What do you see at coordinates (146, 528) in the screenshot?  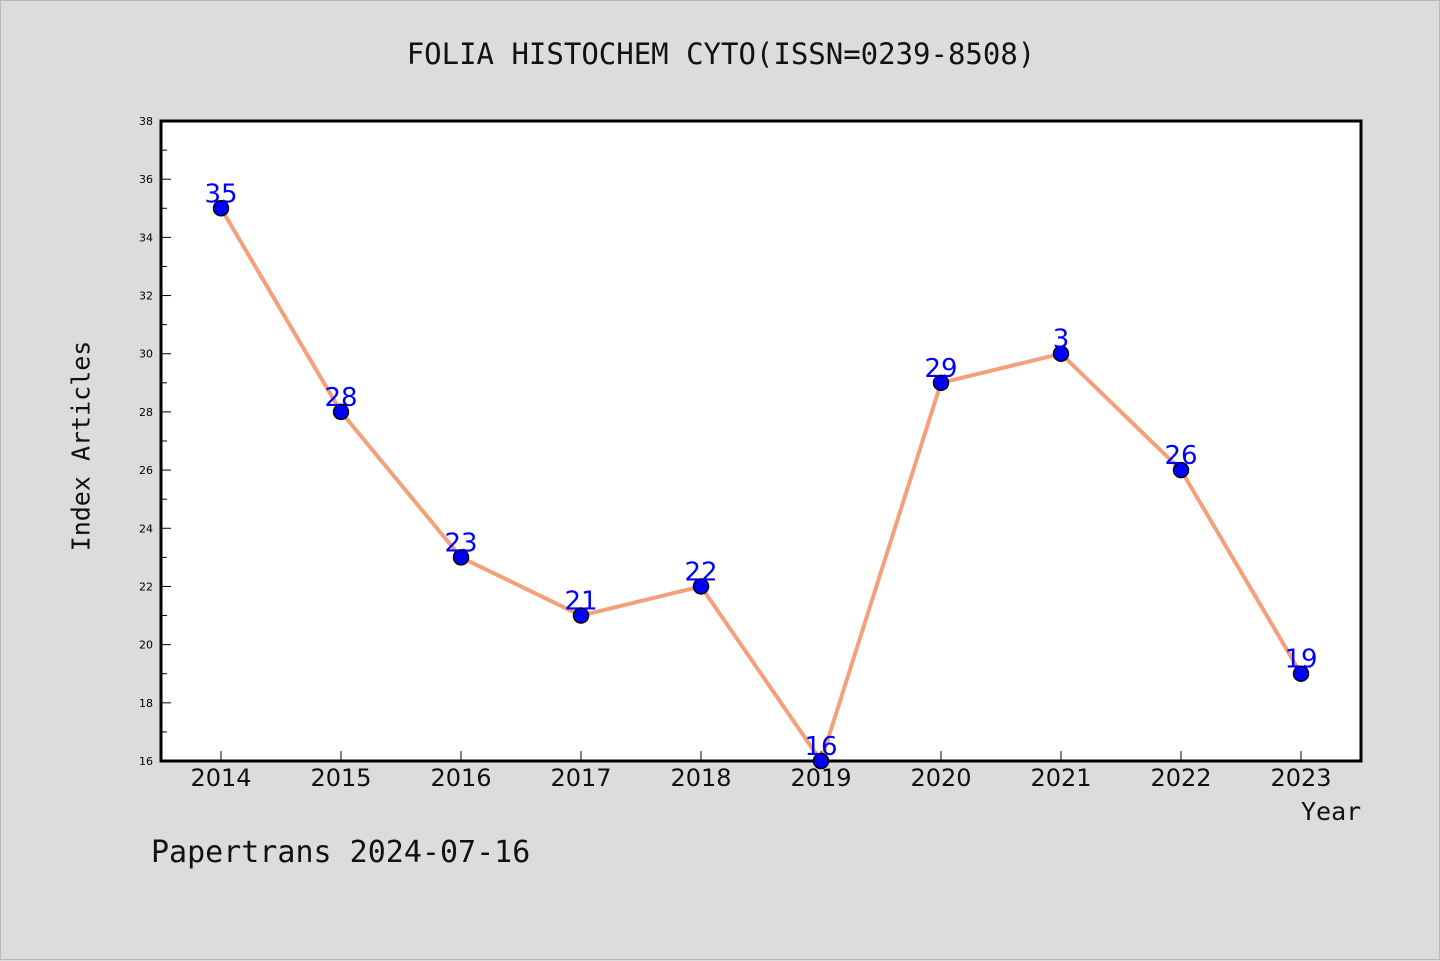 I see `y-tick-label: 24` at bounding box center [146, 528].